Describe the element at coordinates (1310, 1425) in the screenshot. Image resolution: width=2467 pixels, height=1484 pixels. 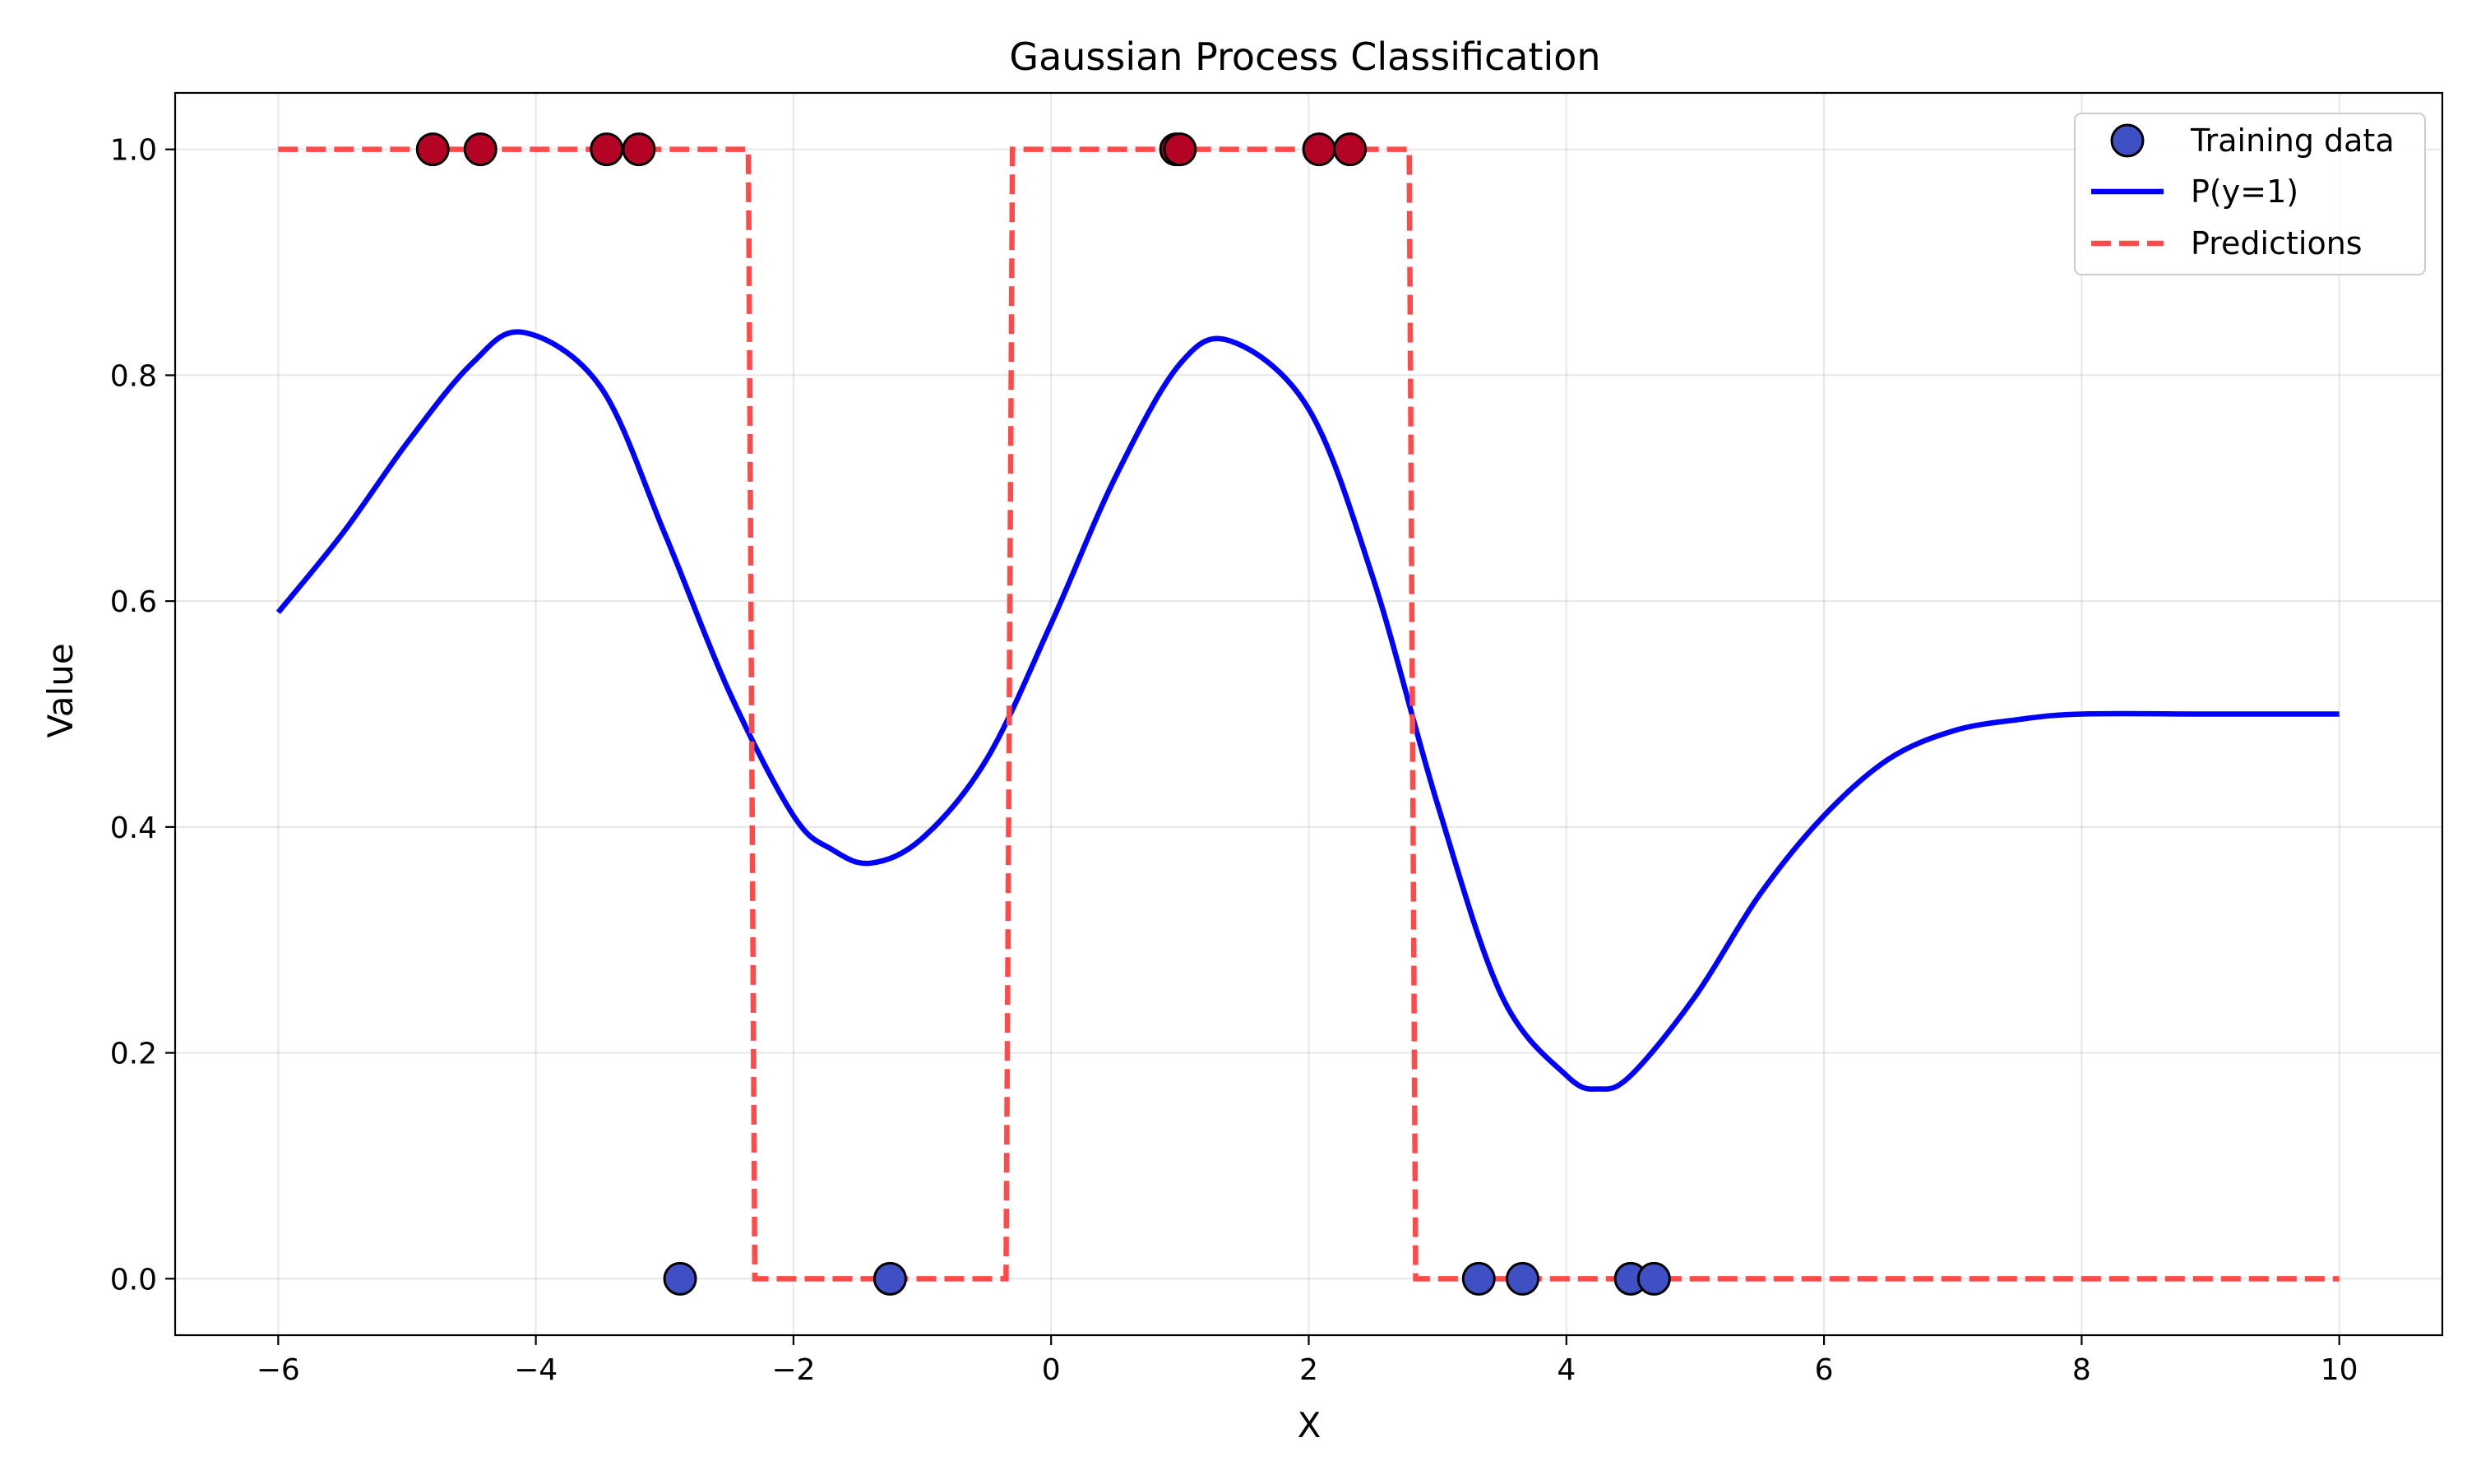
I see `x-axis-label: X` at that location.